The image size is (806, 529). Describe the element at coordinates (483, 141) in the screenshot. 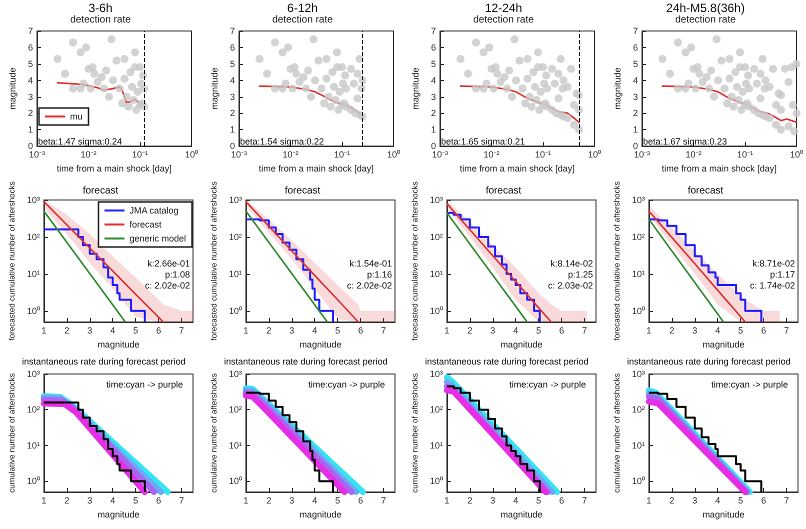

I see `annotation: beta:1.65 sigma:0.21` at that location.